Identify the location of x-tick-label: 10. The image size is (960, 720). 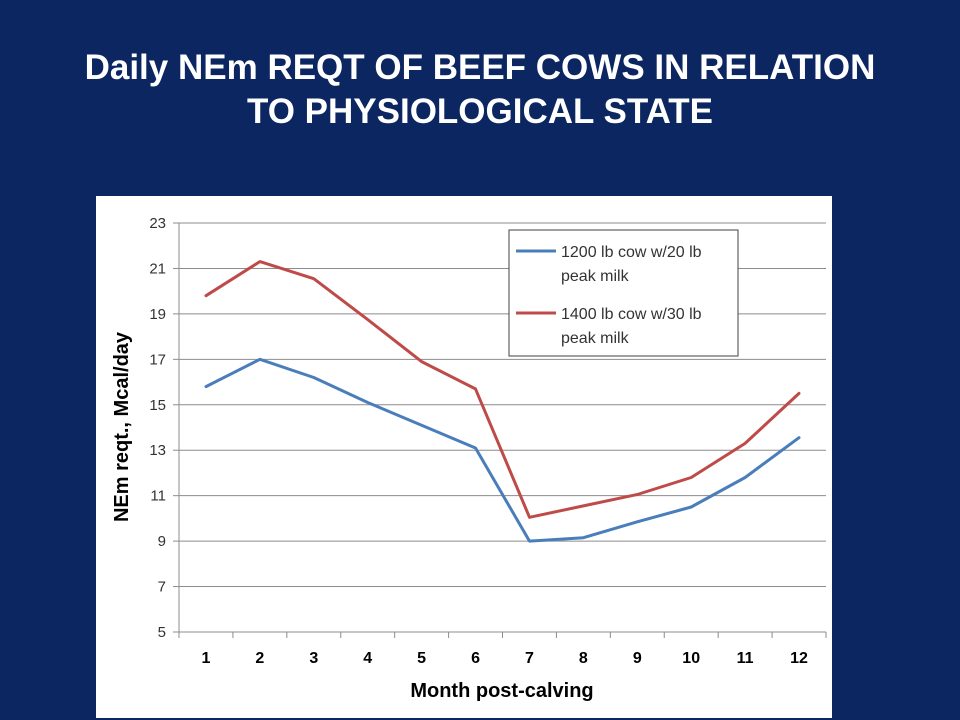
(691, 658).